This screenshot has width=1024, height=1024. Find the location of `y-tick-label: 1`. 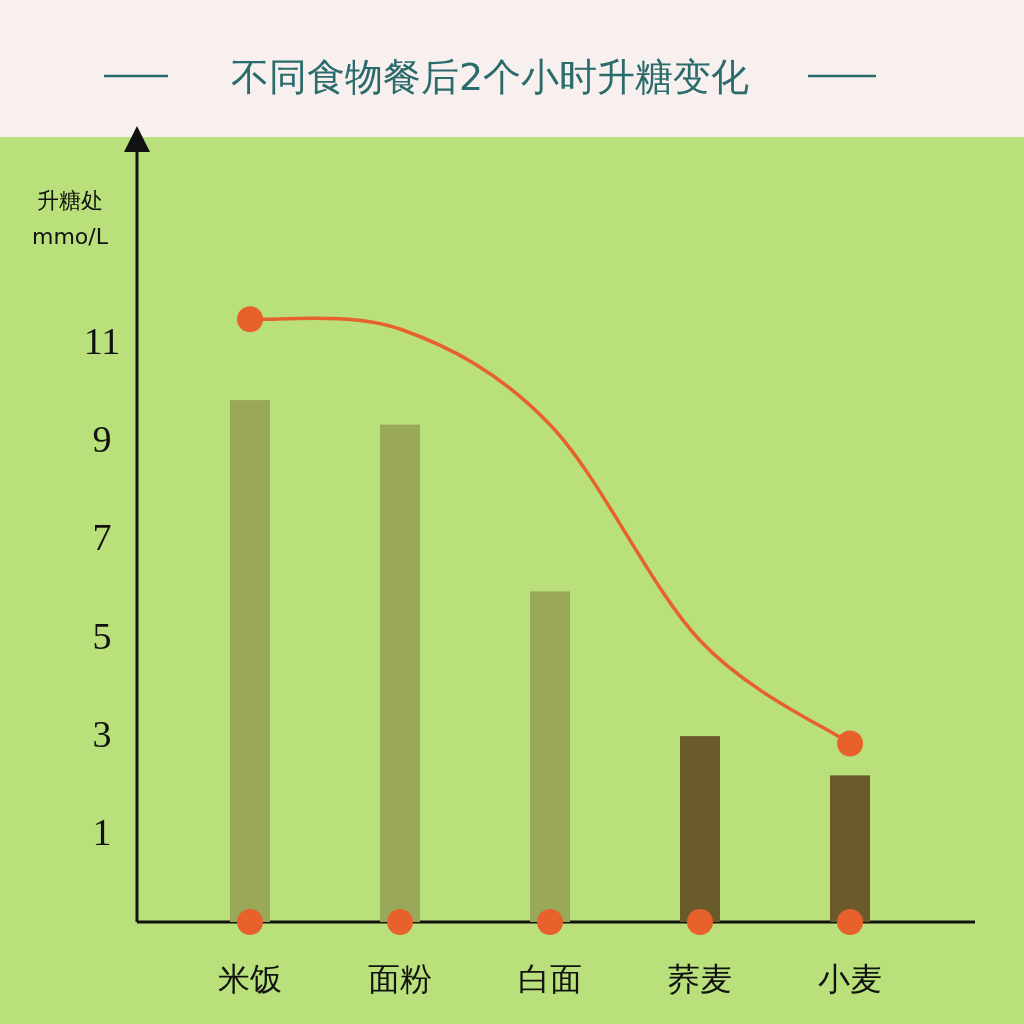

y-tick-label: 1 is located at coordinates (102, 831).